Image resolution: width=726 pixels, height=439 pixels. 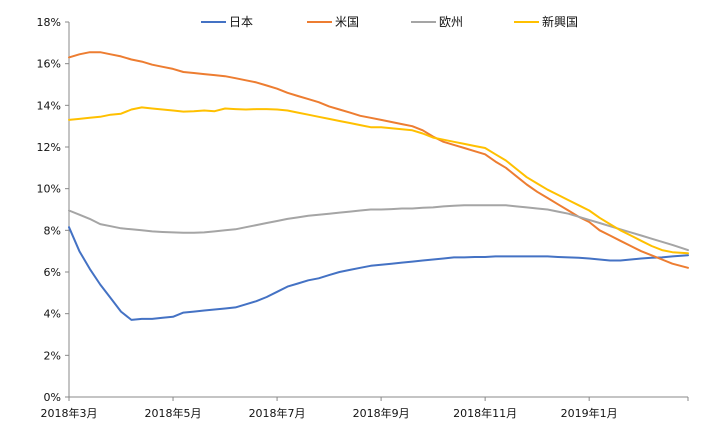 What do you see at coordinates (241, 22) in the screenshot?
I see `legend-label-0: 日本` at bounding box center [241, 22].